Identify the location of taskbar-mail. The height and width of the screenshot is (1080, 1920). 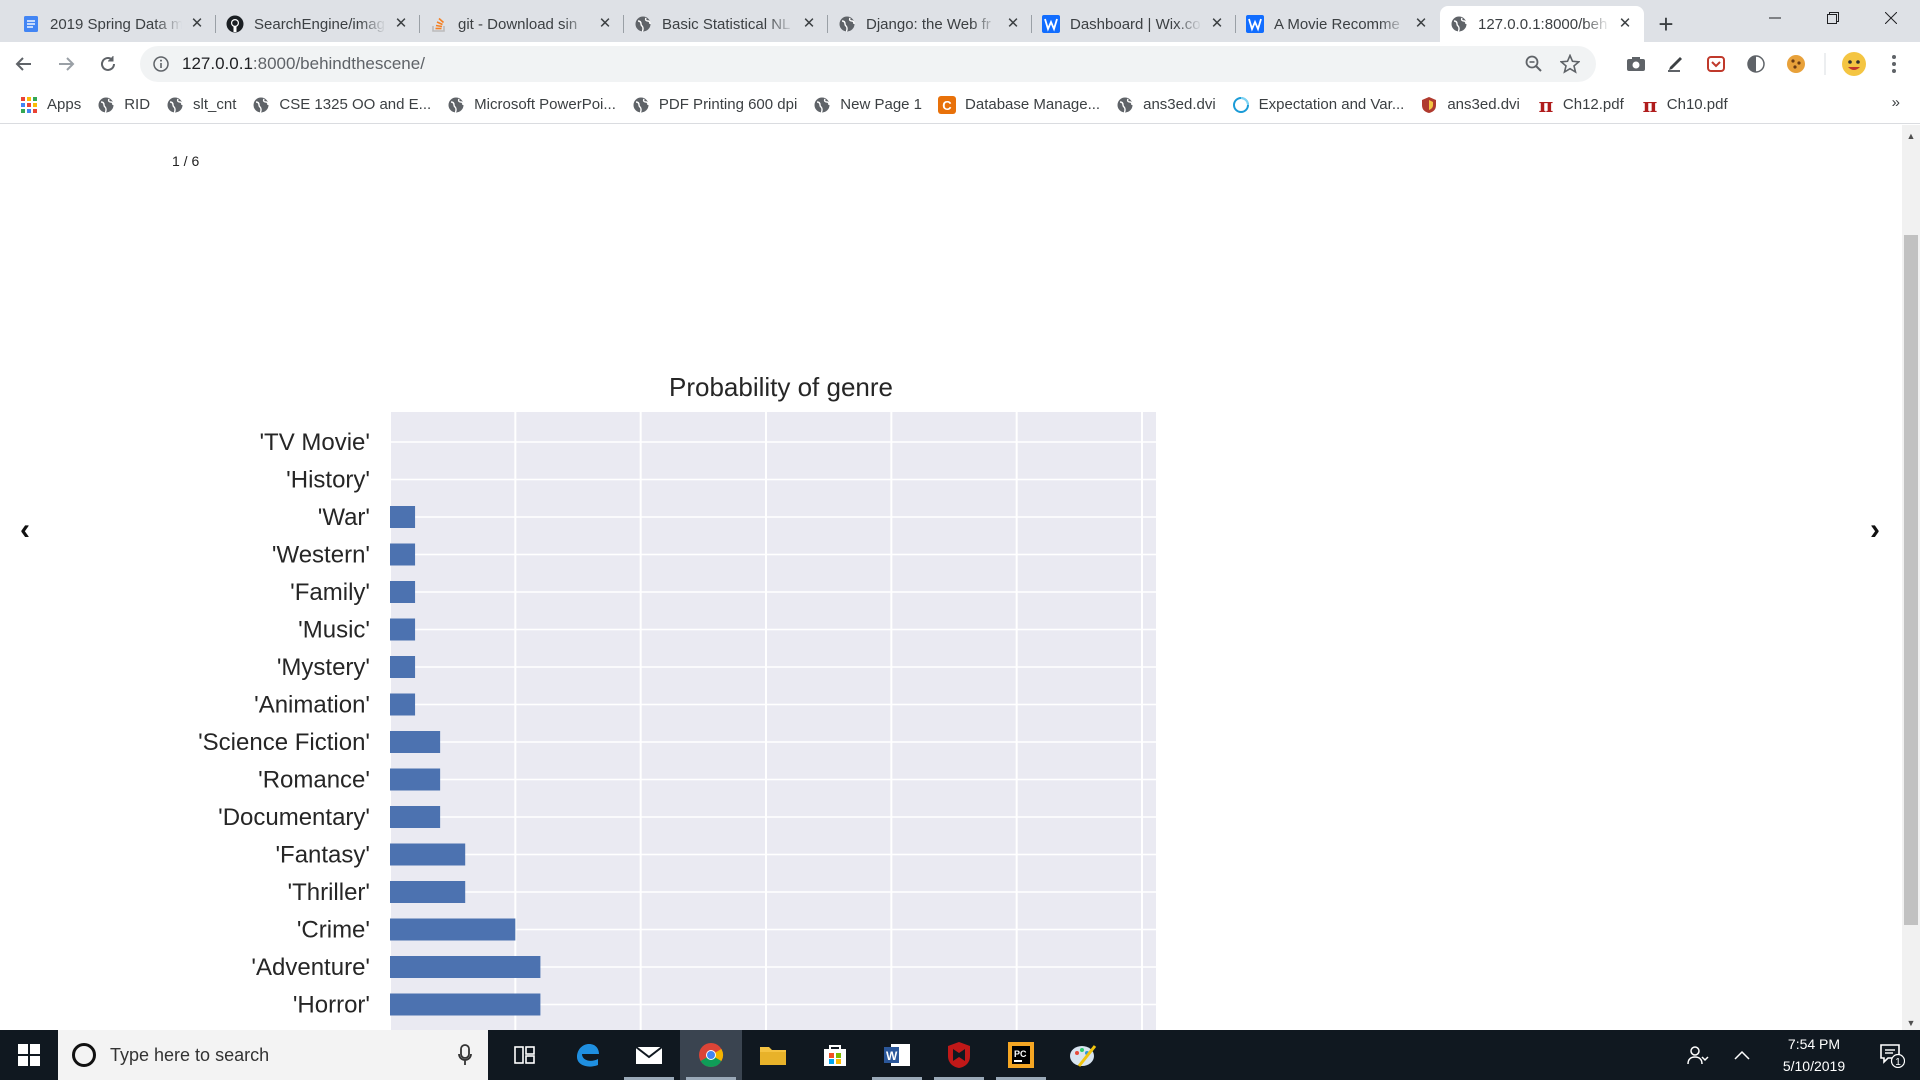
(649, 1055).